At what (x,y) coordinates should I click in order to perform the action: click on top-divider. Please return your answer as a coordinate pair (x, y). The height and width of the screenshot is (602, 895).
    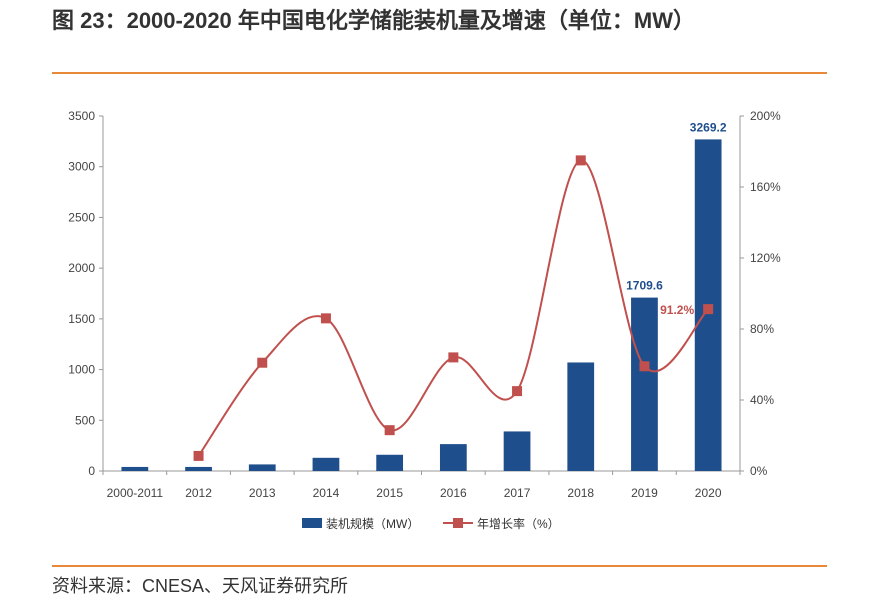
    Looking at the image, I should click on (439, 73).